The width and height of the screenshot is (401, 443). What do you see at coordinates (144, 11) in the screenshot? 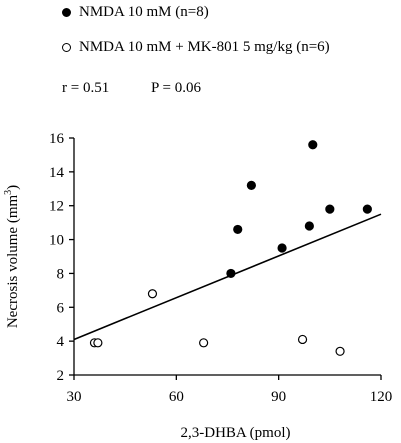
I see `legend-label-nmda: NMDA 10 mM (n=8)` at bounding box center [144, 11].